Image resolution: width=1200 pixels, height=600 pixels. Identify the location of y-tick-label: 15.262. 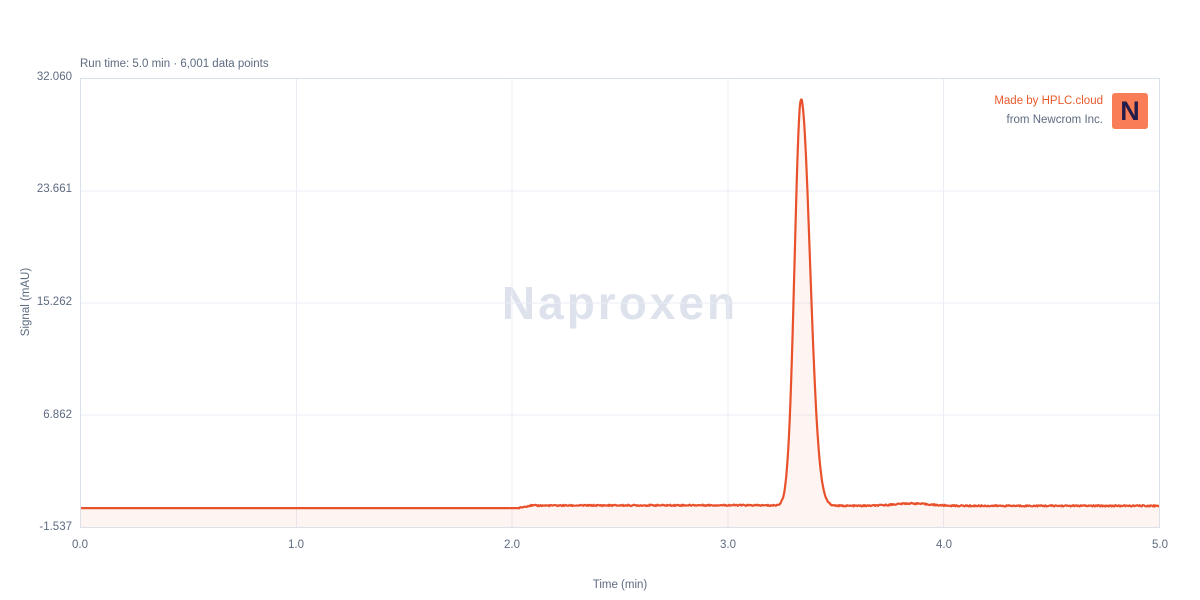
(54, 301).